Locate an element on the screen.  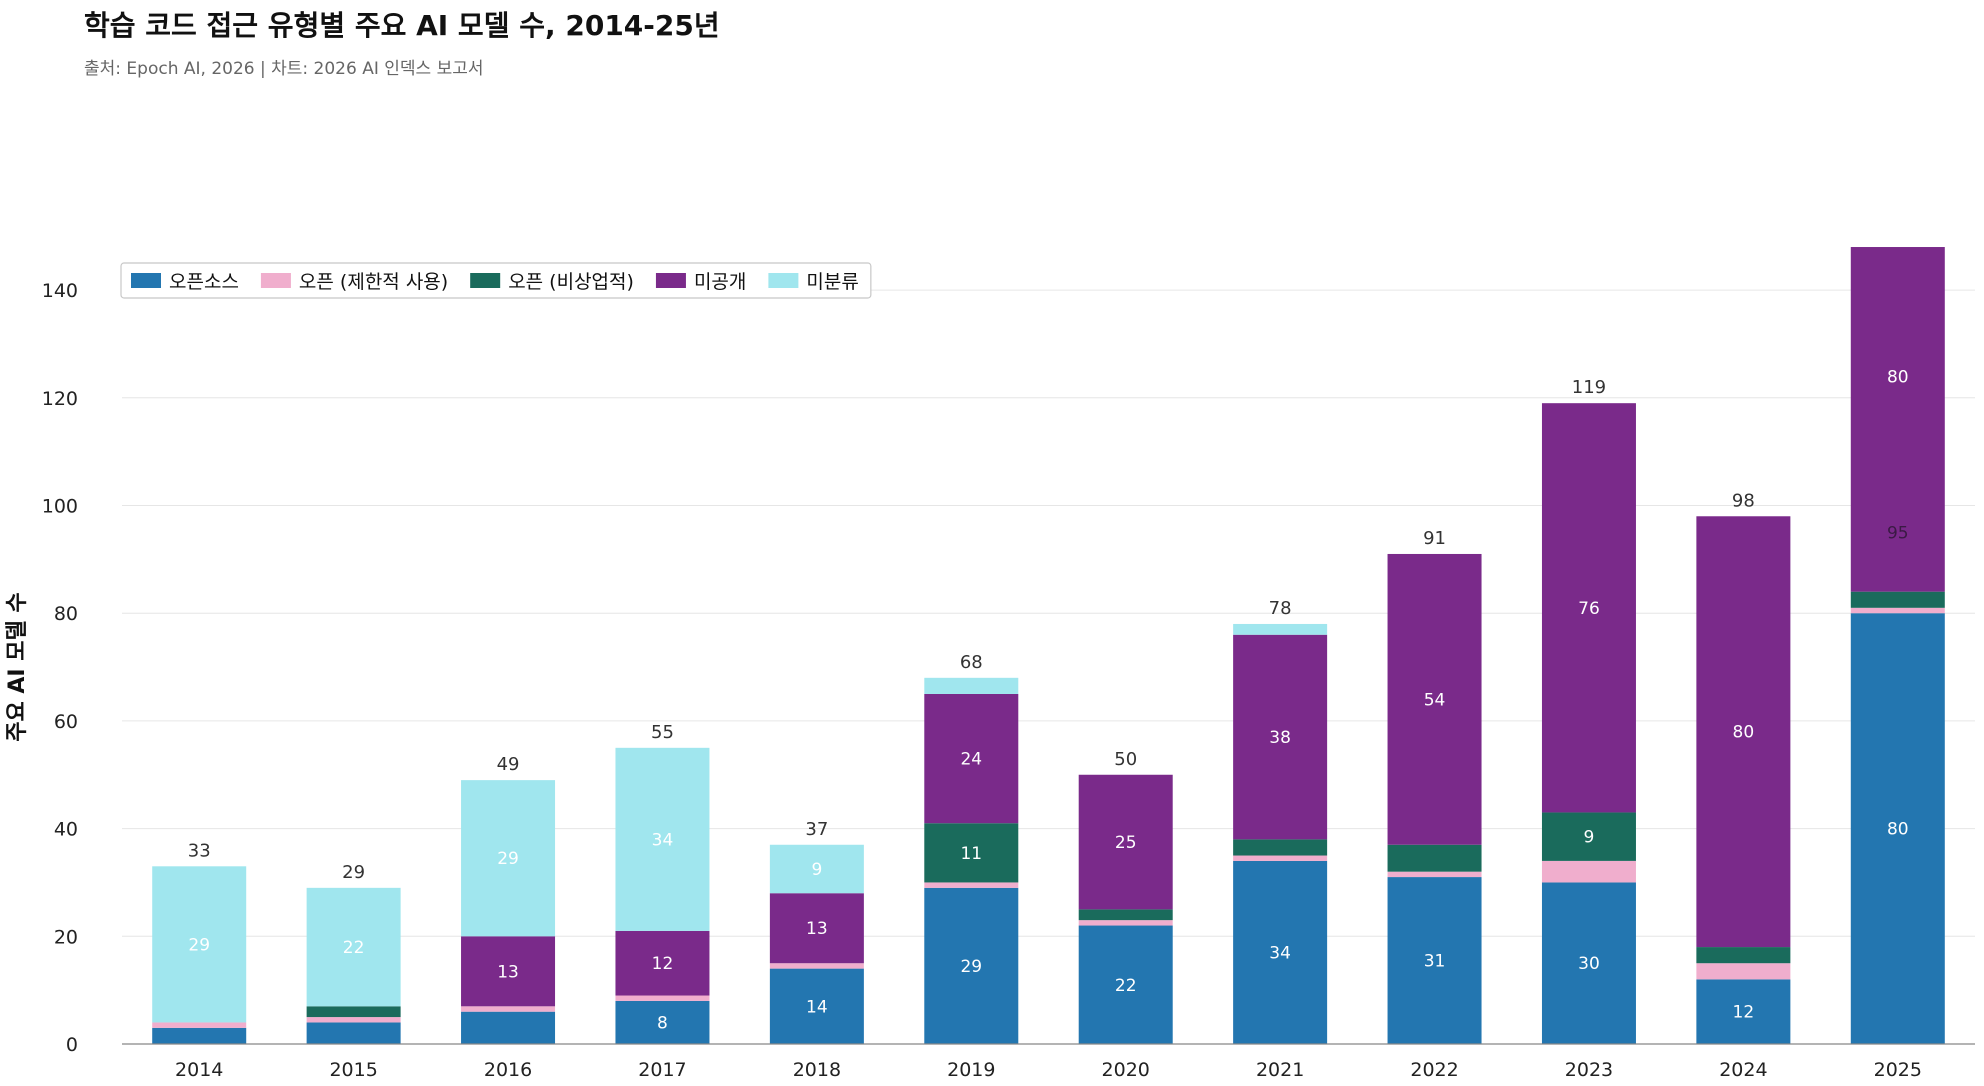
bar-2024-s0 is located at coordinates (1743, 1011).